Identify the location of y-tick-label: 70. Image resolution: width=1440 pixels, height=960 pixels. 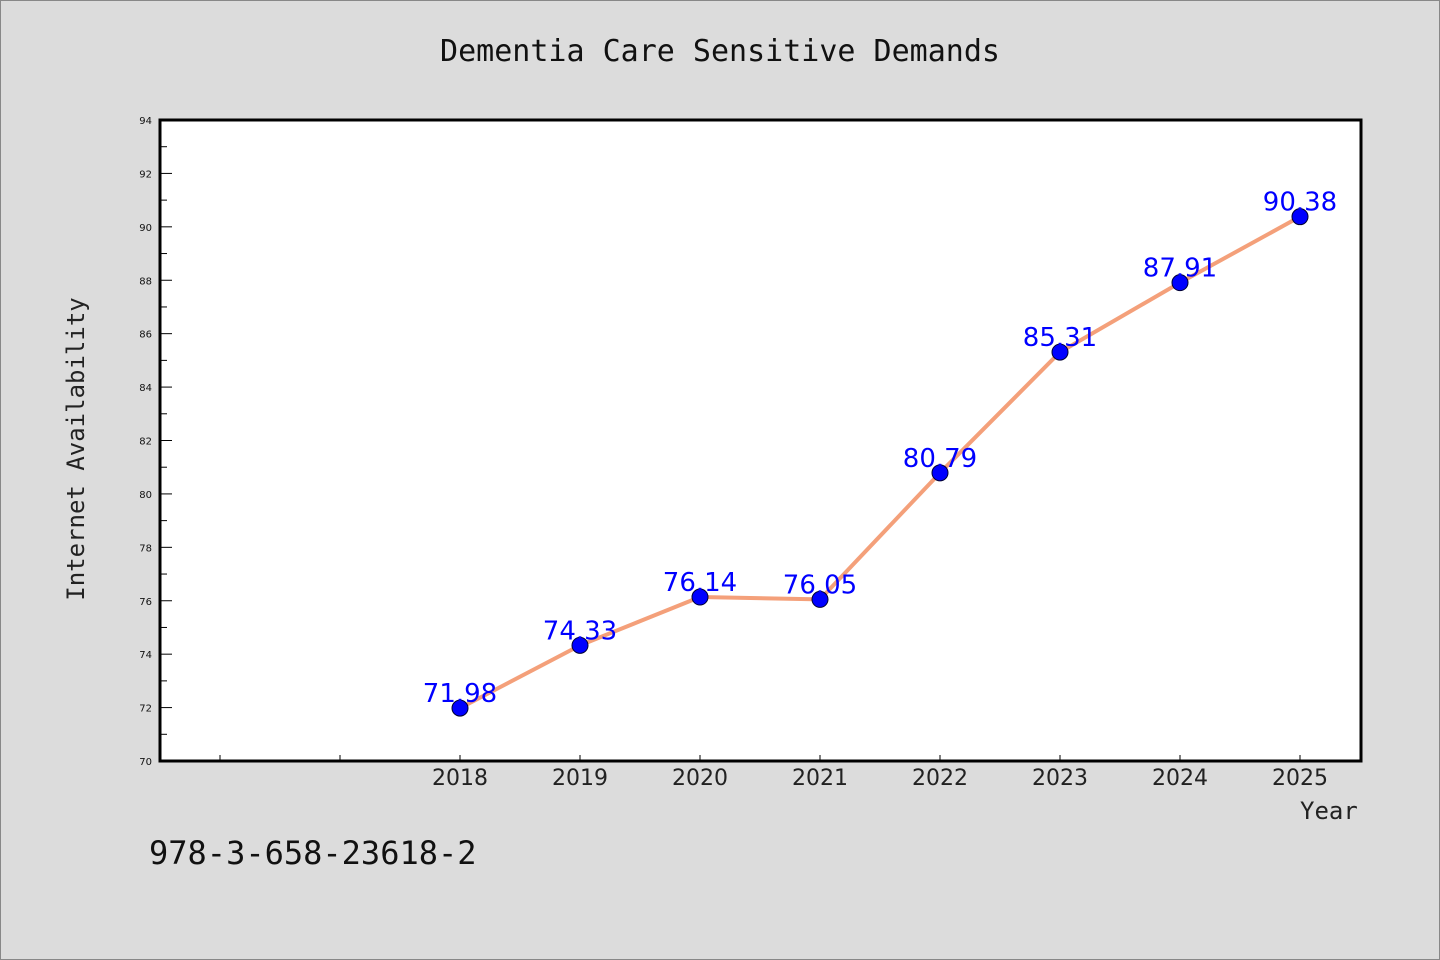
(145, 762).